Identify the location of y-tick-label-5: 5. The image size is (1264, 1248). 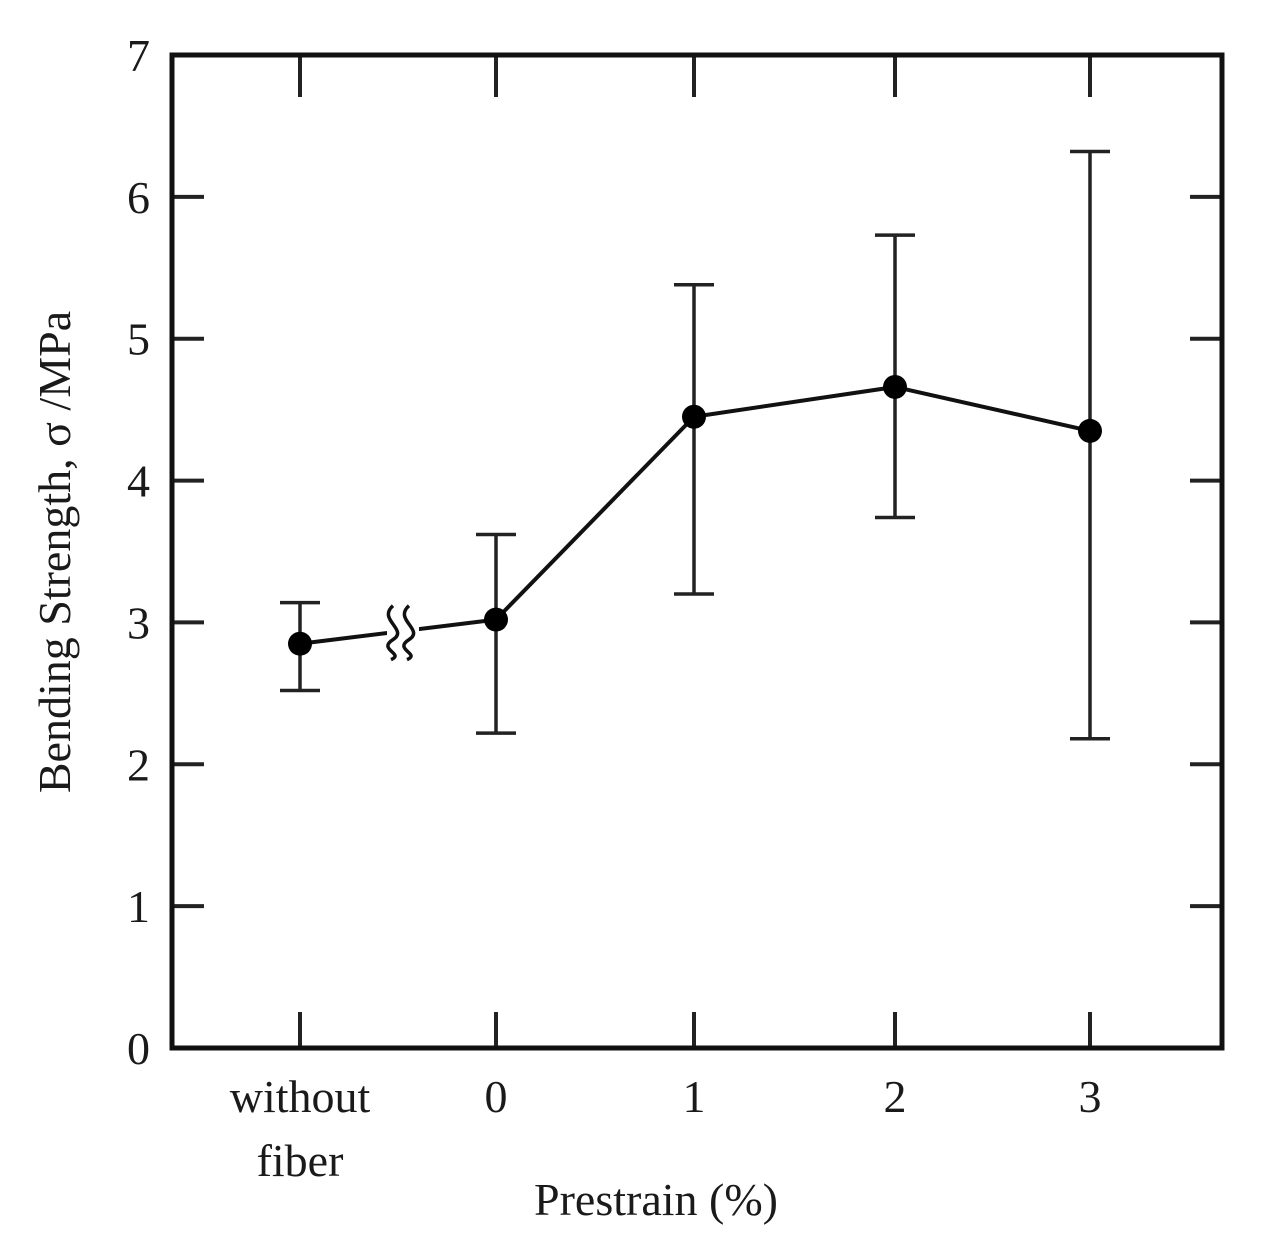
(138, 339).